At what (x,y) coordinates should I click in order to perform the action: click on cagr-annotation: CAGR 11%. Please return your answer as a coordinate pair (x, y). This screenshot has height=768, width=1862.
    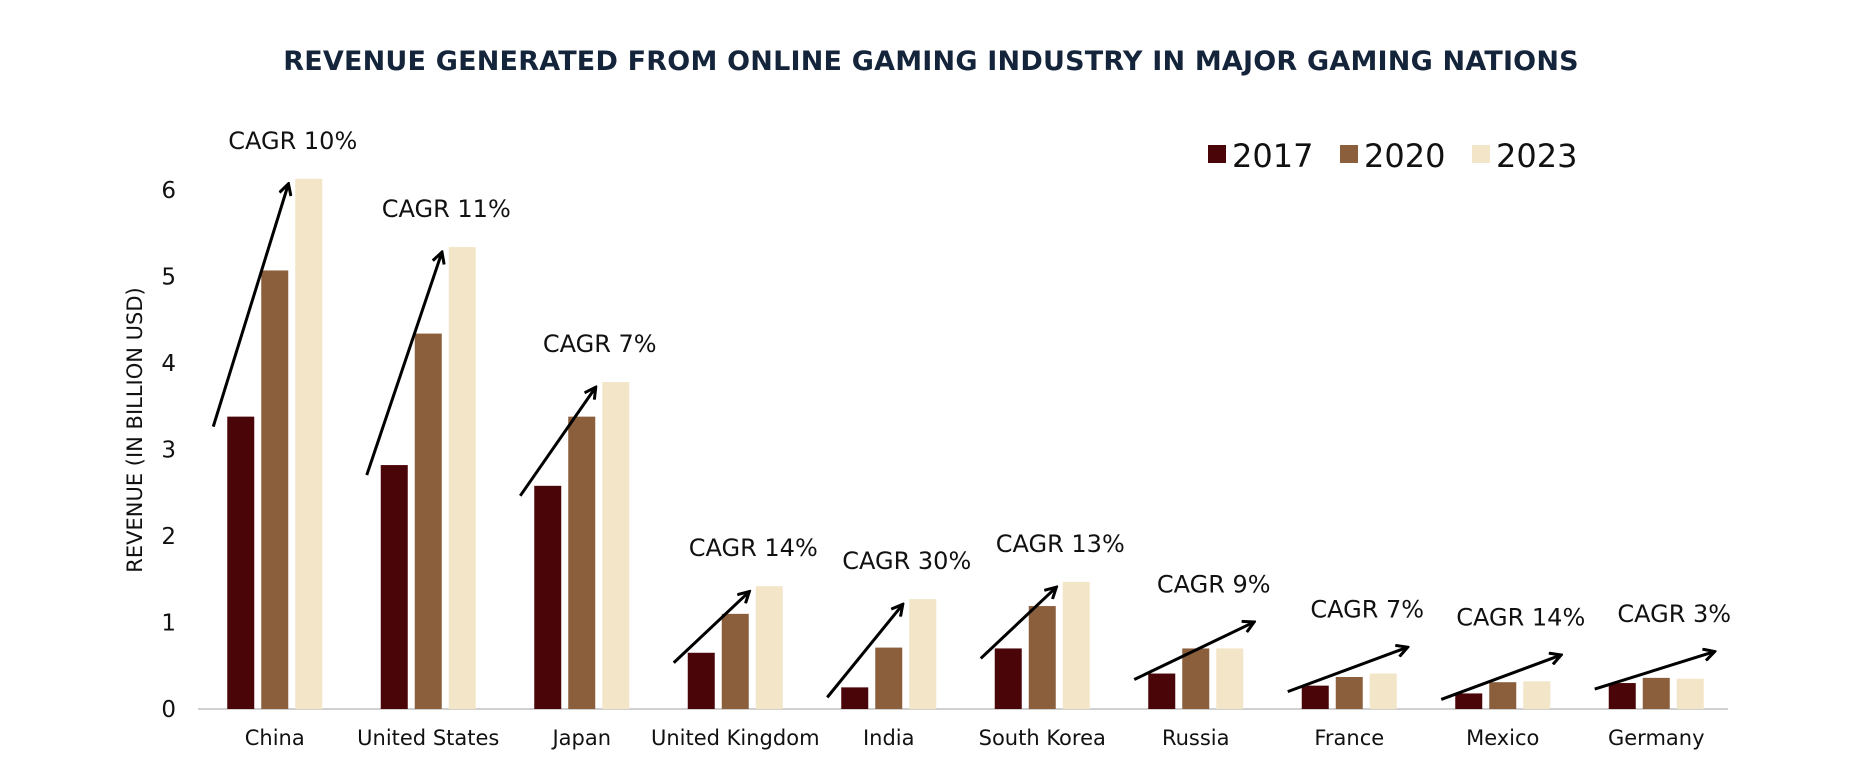
    Looking at the image, I should click on (446, 209).